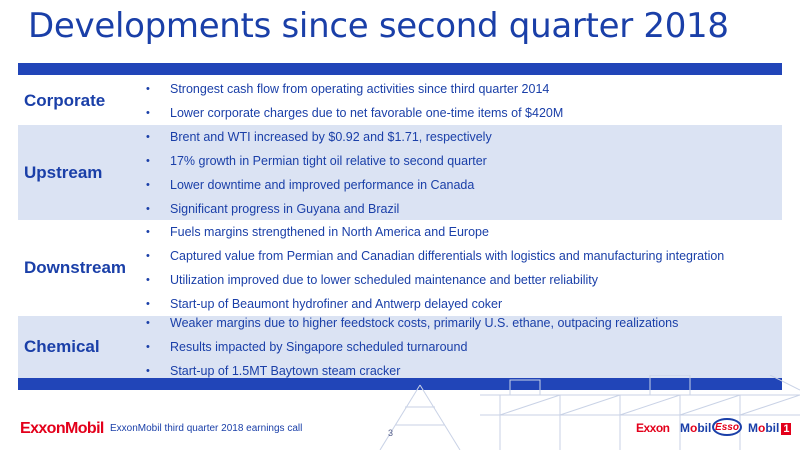 The image size is (800, 450). Describe the element at coordinates (63, 172) in the screenshot. I see `section-label: Upstream` at that location.